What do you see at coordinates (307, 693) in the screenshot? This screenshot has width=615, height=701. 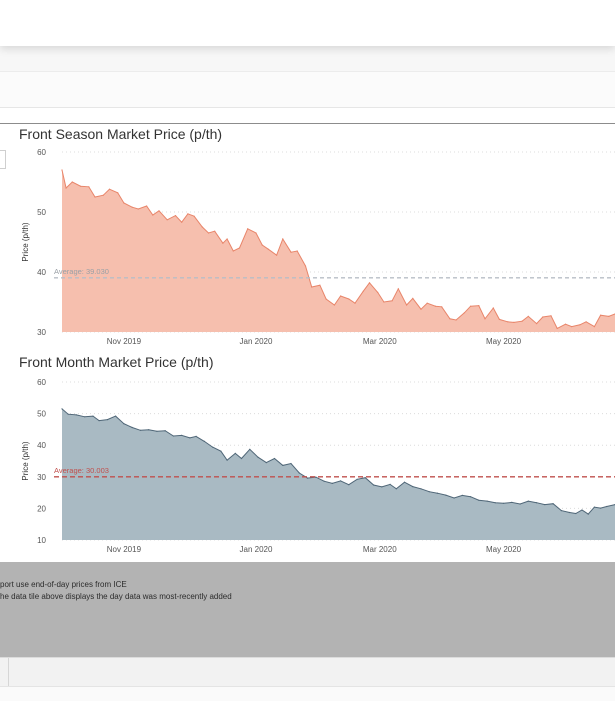 I see `bottom-strip` at bounding box center [307, 693].